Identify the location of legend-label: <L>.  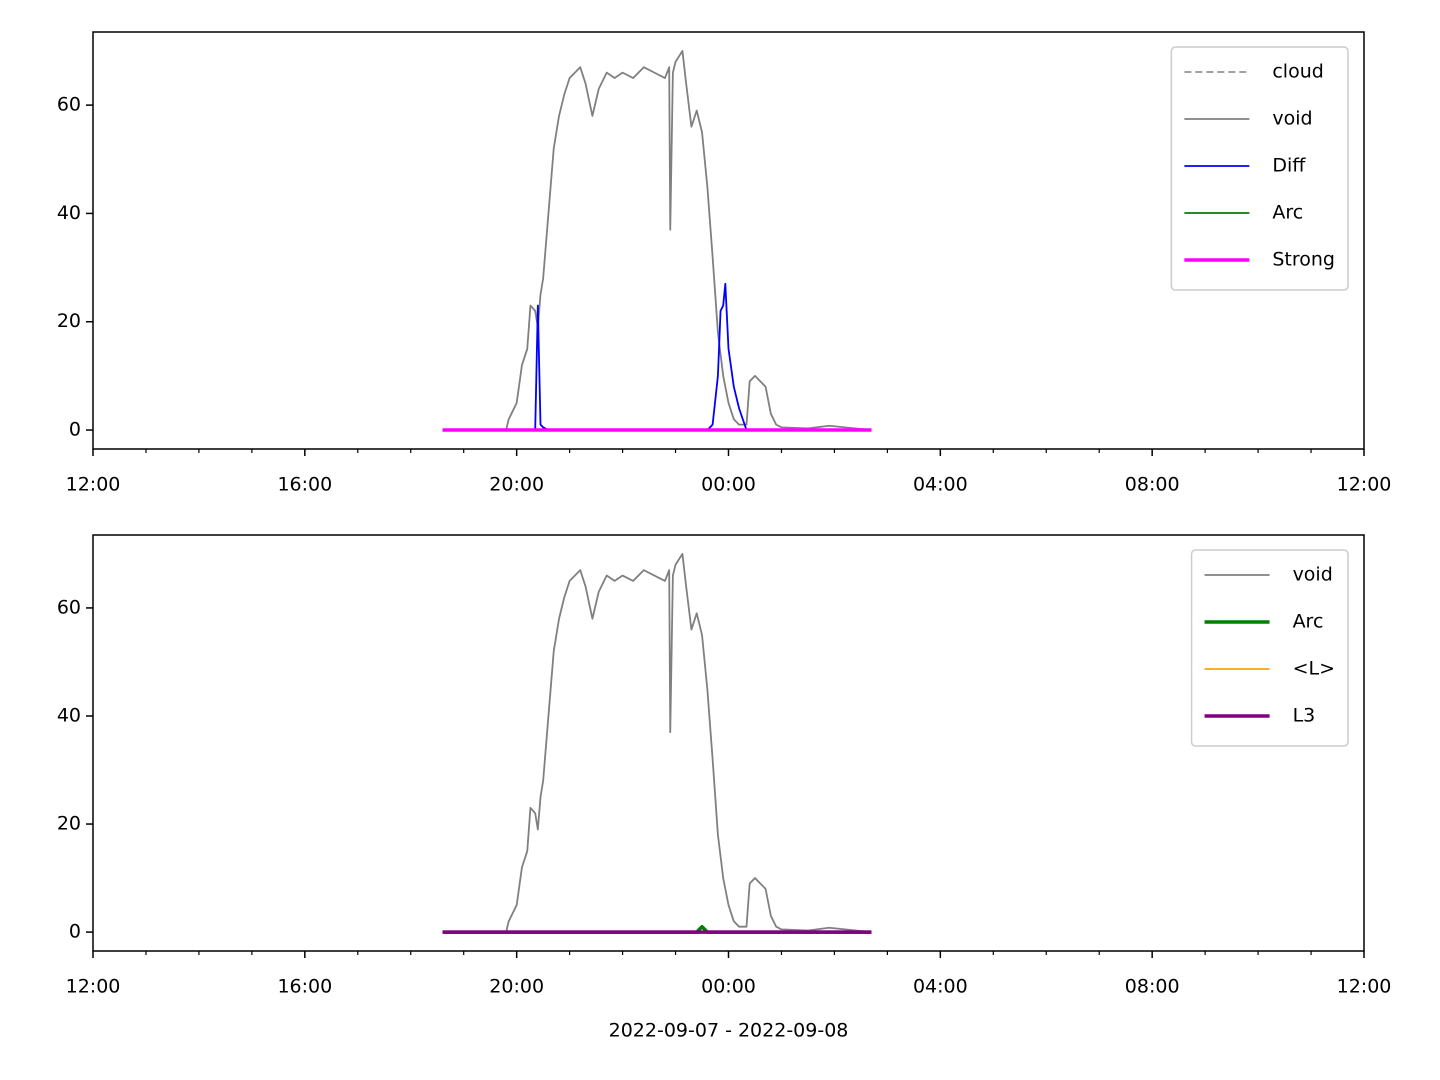
(1314, 669).